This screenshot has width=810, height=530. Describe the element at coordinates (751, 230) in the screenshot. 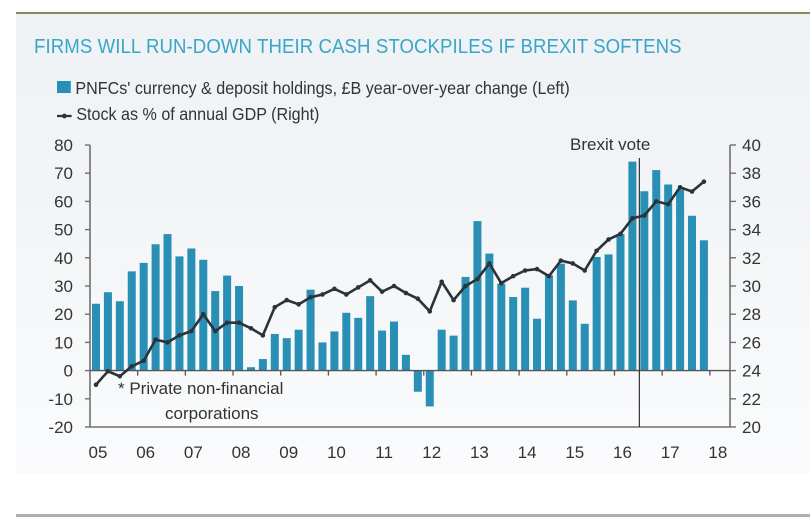

I see `right-tick-label: 34` at that location.